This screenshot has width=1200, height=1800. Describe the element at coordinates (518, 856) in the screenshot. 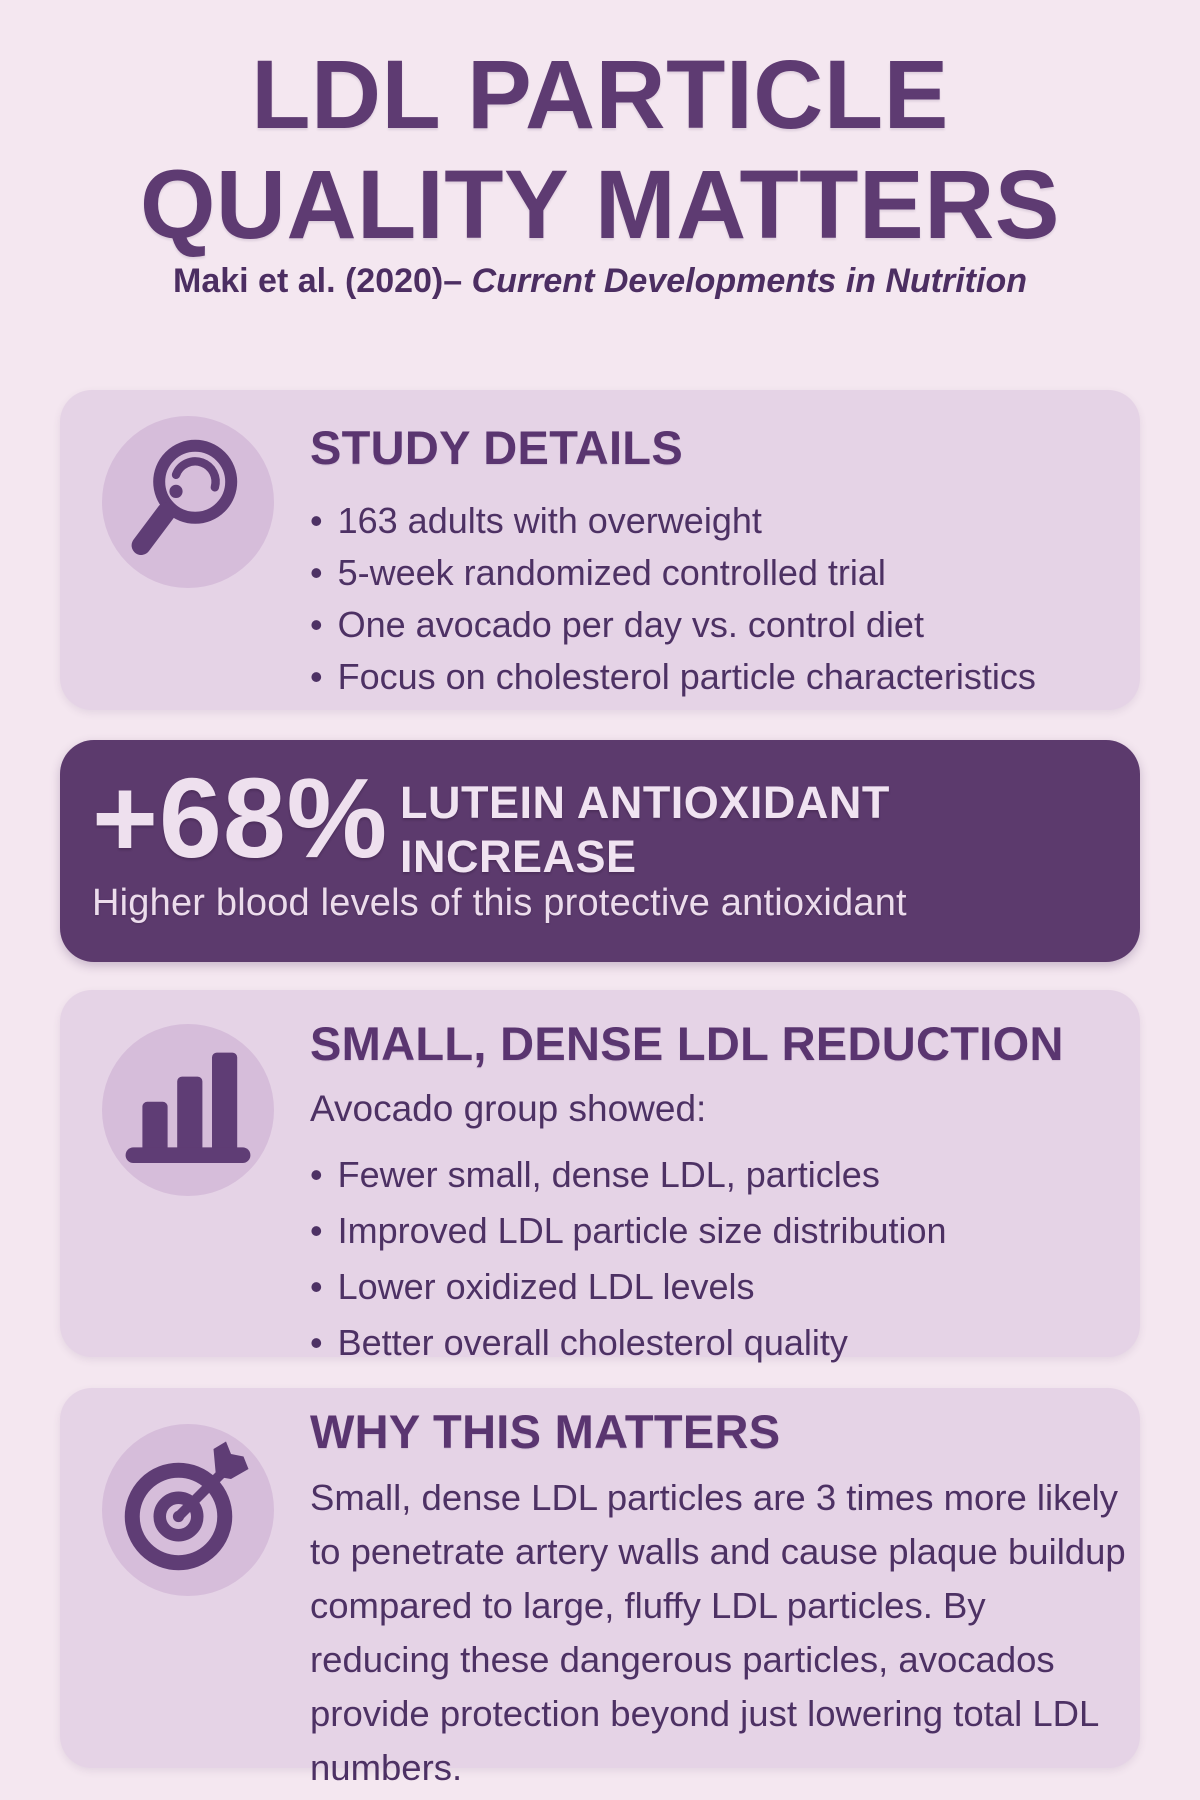

I see `lutein-heading-line2: INCREASE` at that location.